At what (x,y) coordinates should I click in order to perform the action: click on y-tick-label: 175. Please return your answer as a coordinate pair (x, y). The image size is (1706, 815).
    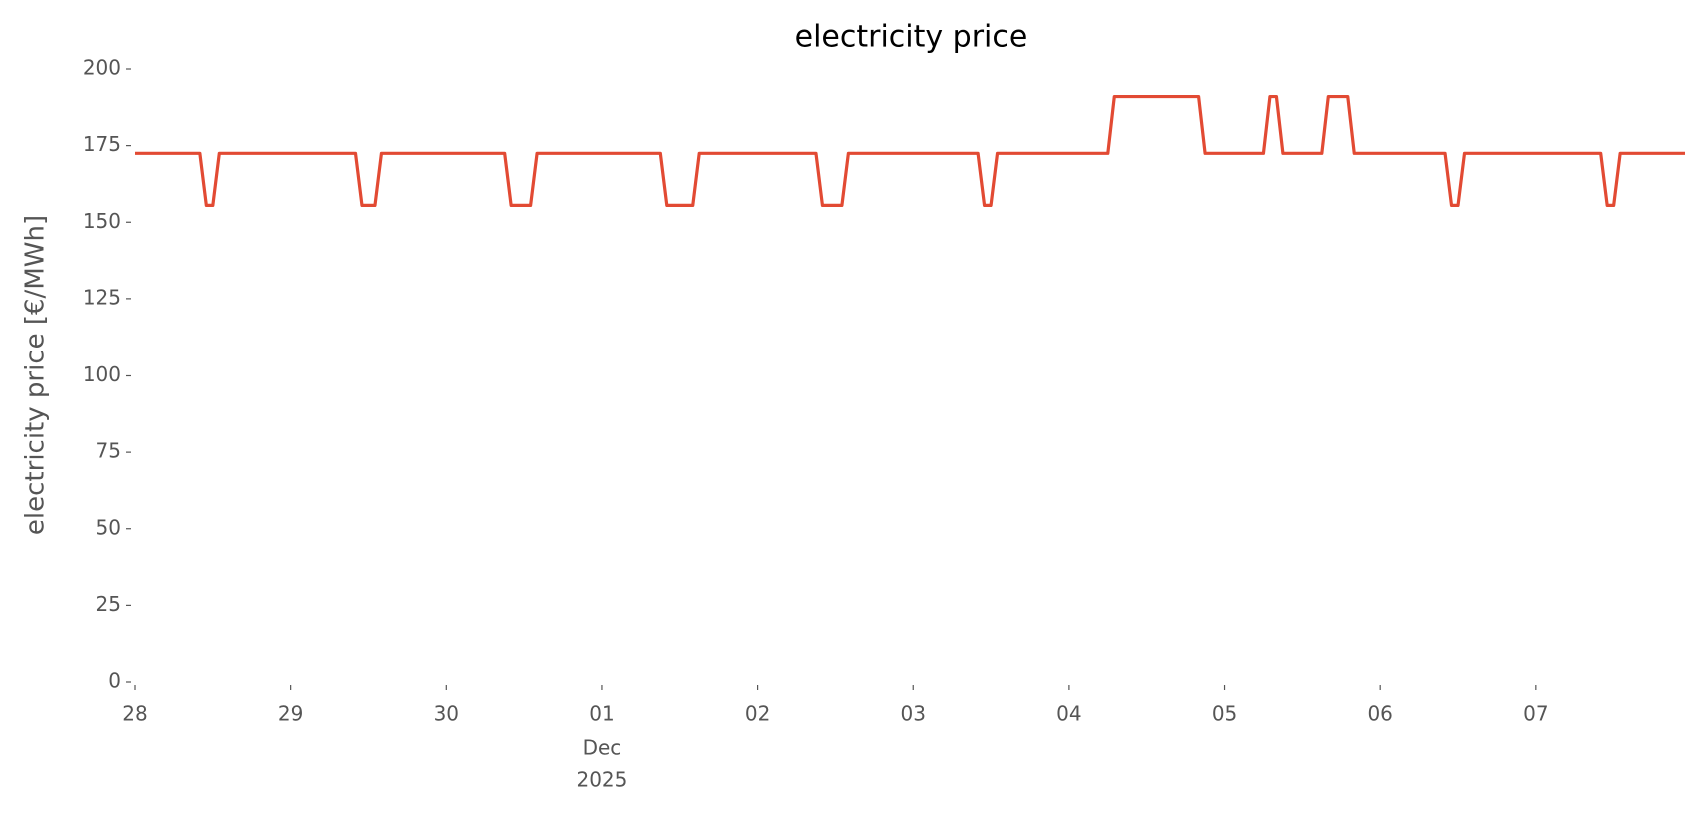
    Looking at the image, I should click on (102, 144).